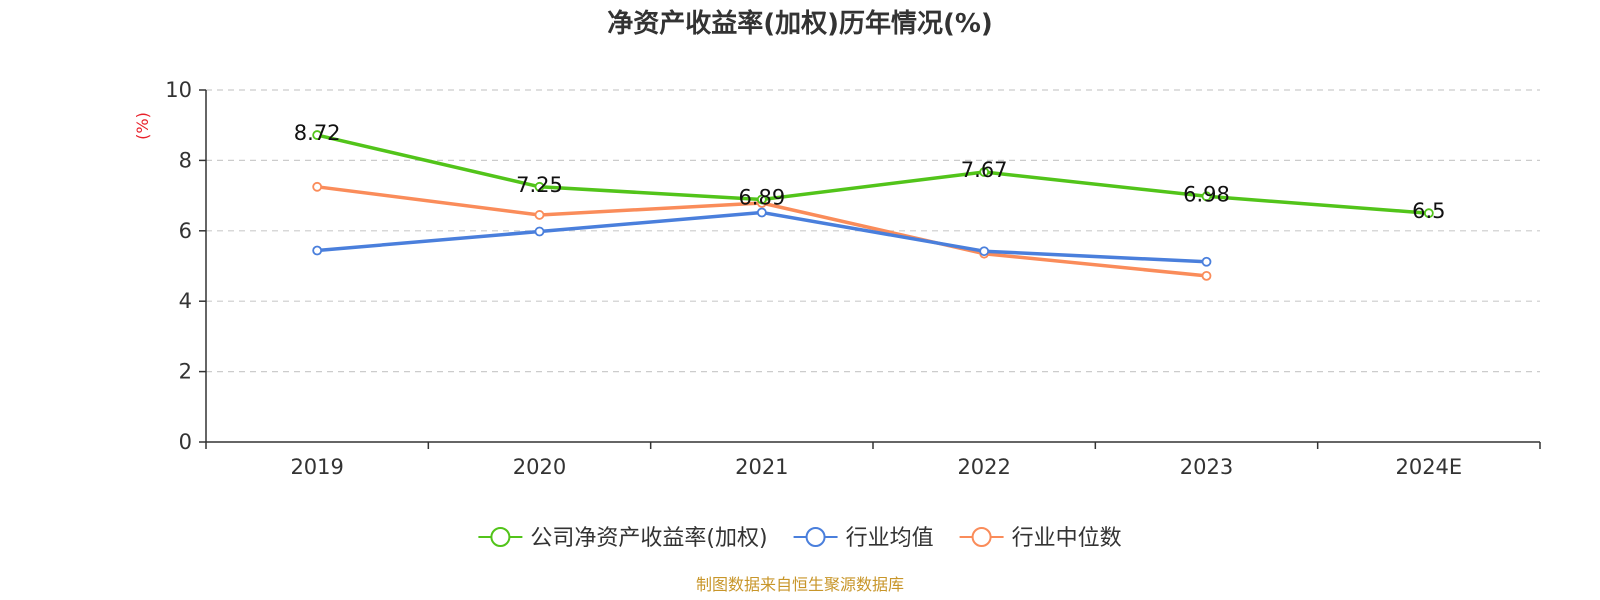  I want to click on legend: 公司净资产收益率(加权) 行业均值 行业中位数, so click(800, 538).